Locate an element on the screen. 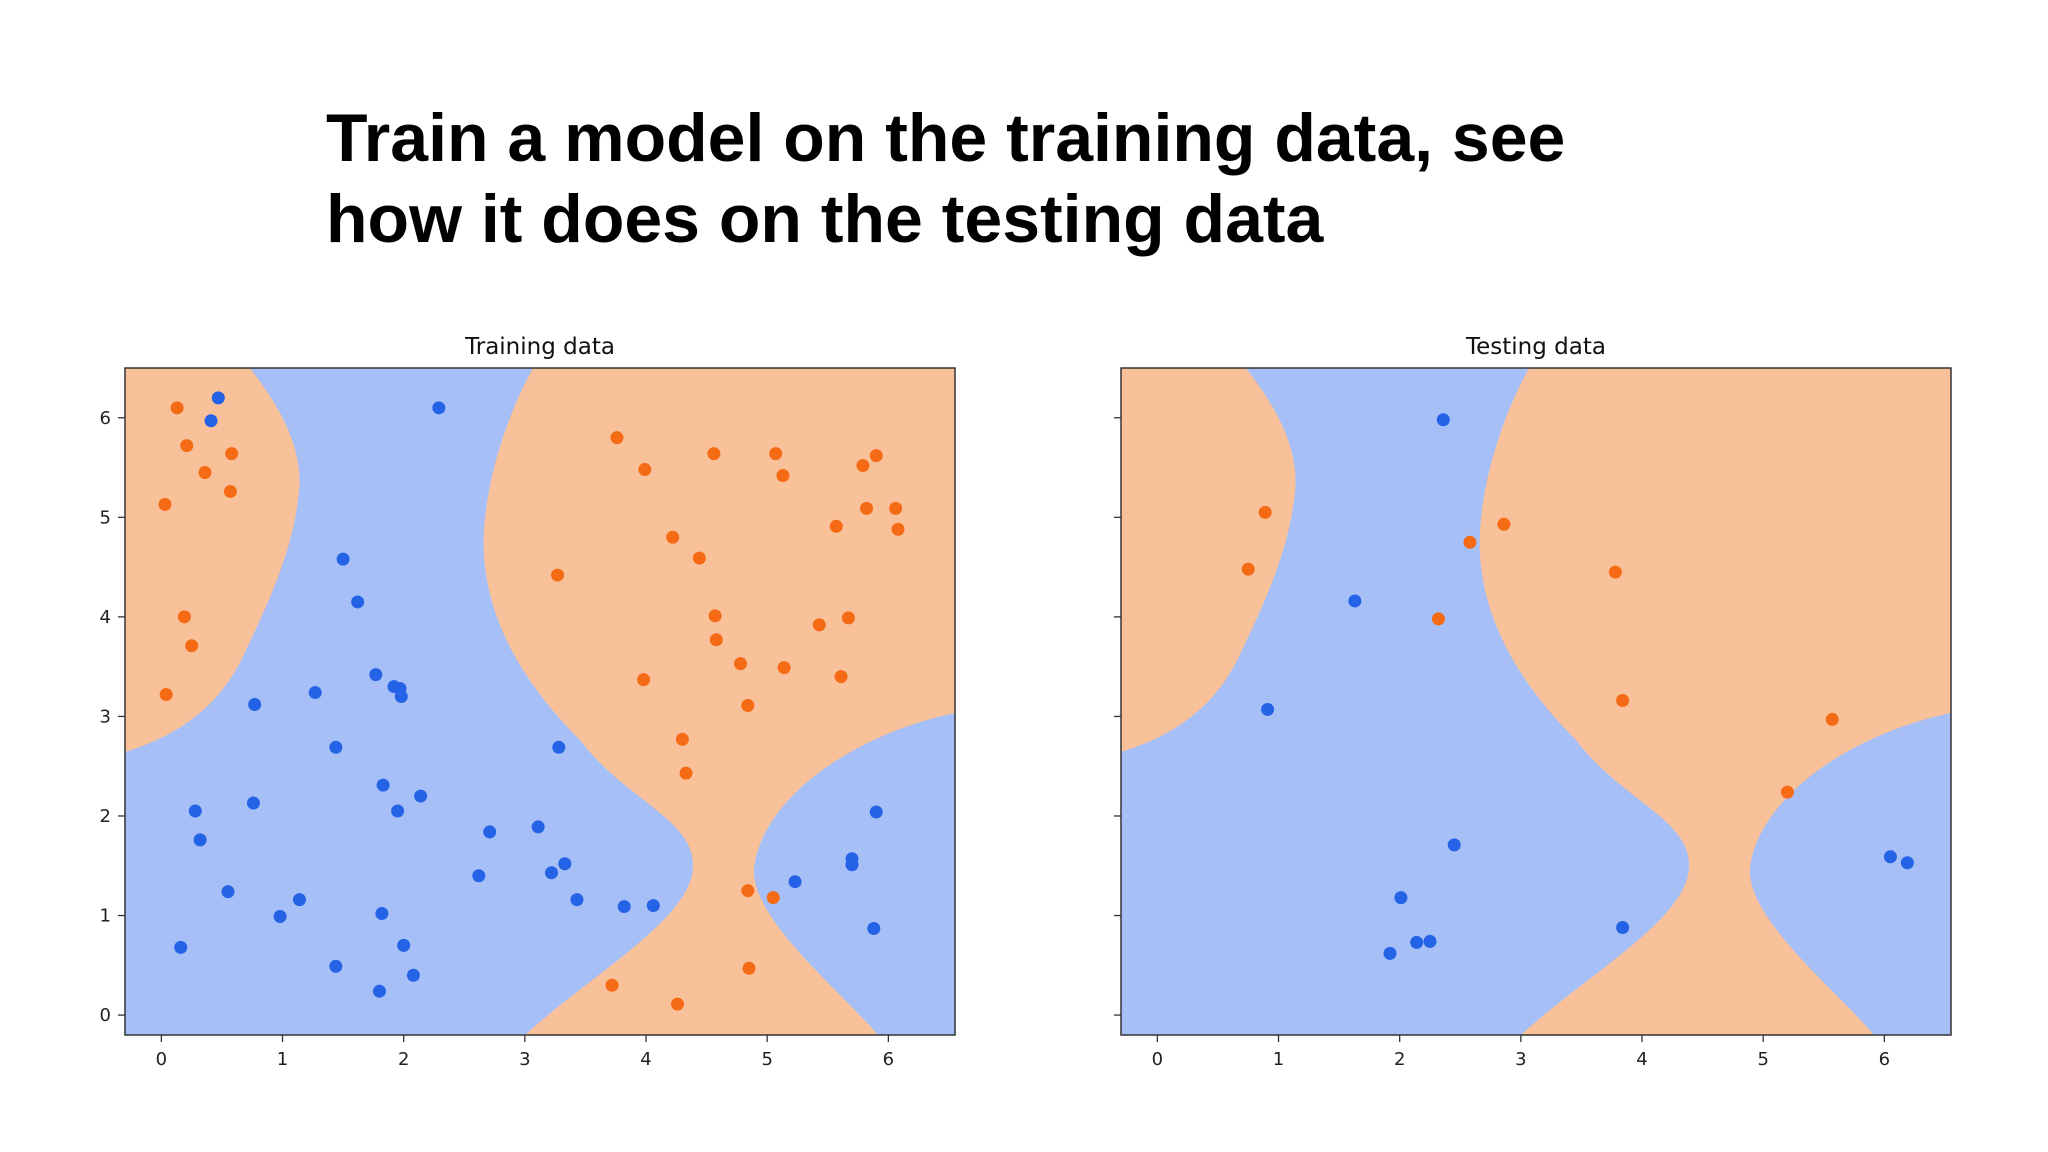 This screenshot has width=2048, height=1152. x-tick-label: 5 is located at coordinates (1762, 1059).